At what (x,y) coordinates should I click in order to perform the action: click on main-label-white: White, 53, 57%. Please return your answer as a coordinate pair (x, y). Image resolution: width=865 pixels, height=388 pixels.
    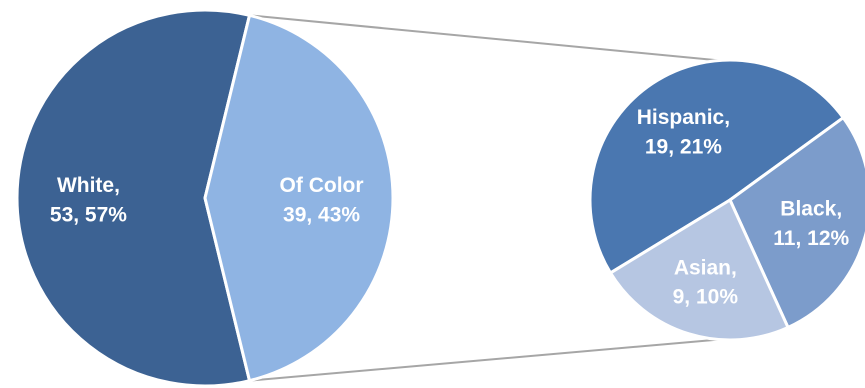
    Looking at the image, I should click on (88, 200).